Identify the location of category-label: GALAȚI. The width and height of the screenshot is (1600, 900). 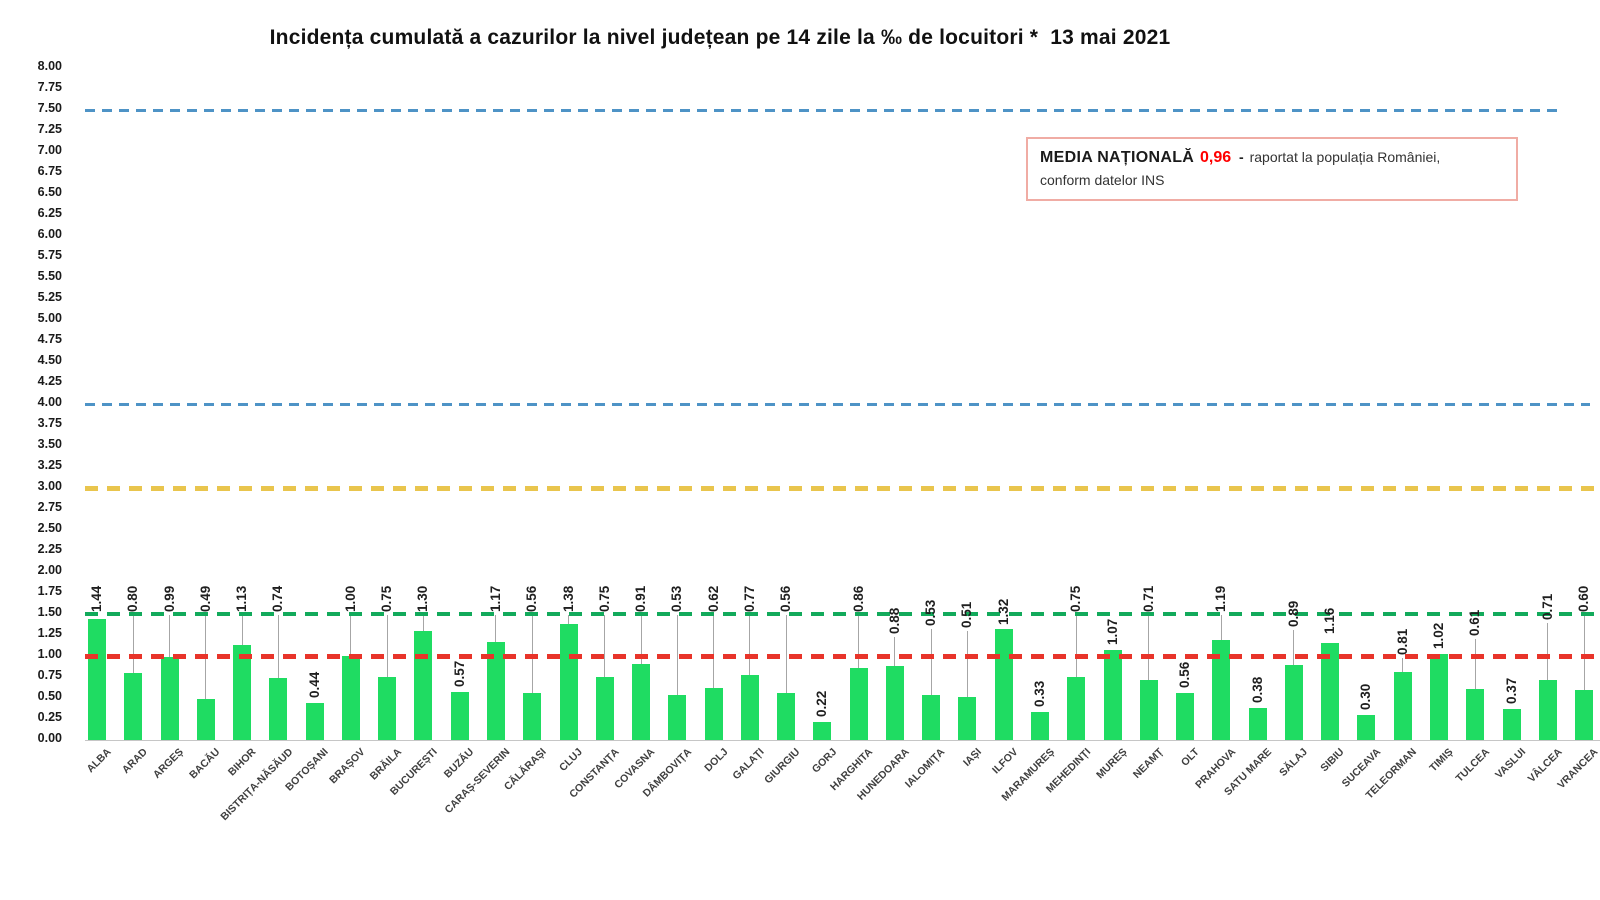
(748, 764).